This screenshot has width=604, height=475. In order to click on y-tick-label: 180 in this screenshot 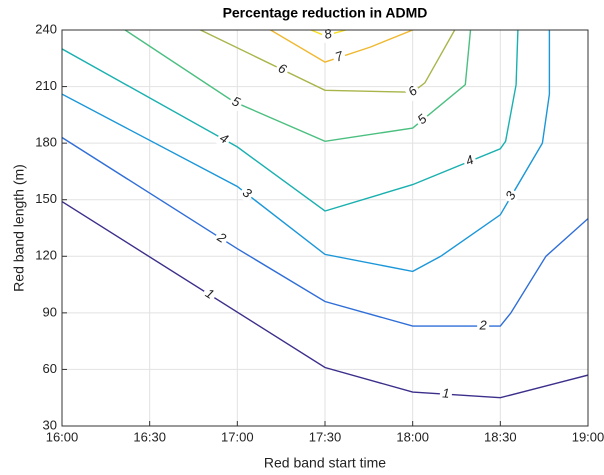, I will do `click(46, 142)`.